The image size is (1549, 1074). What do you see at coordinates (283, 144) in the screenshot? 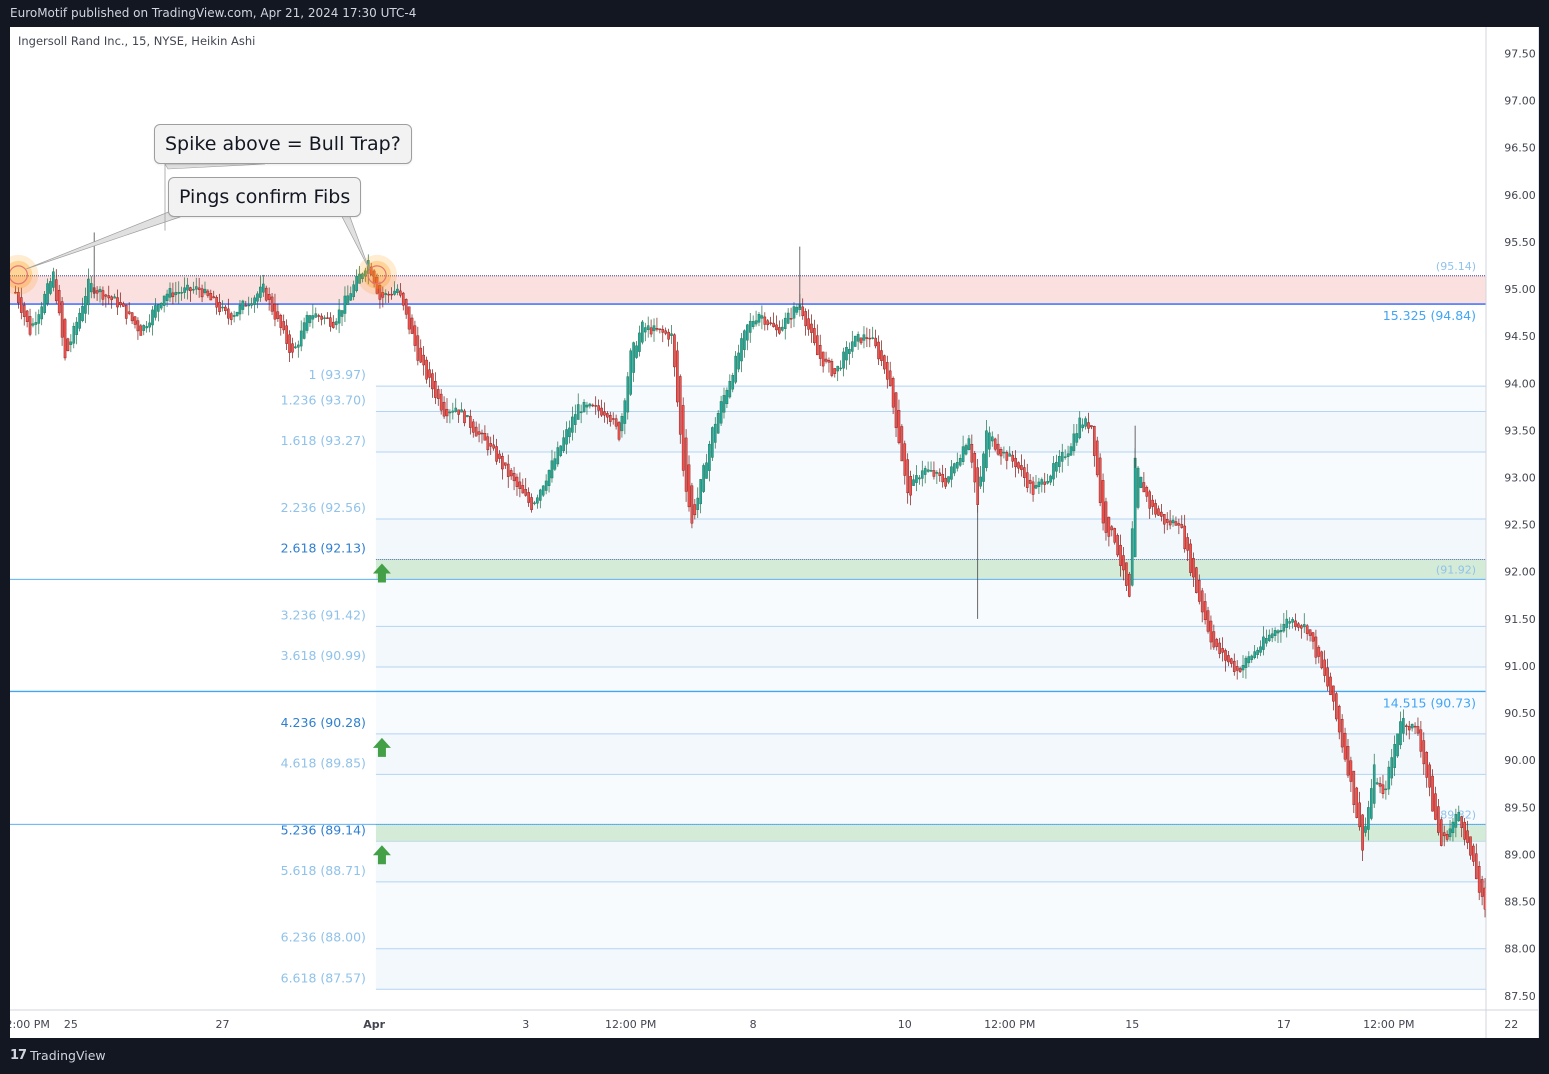
I see `callout-bull-trap: Spike above = Bull Trap?` at bounding box center [283, 144].